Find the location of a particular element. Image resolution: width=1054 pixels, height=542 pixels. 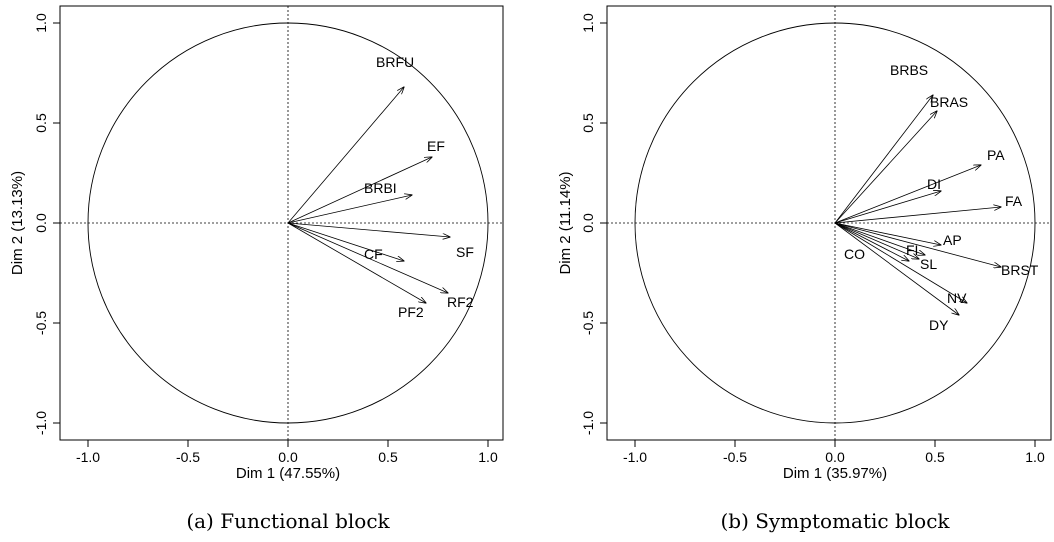

vector-label-ap: AP is located at coordinates (952, 240).